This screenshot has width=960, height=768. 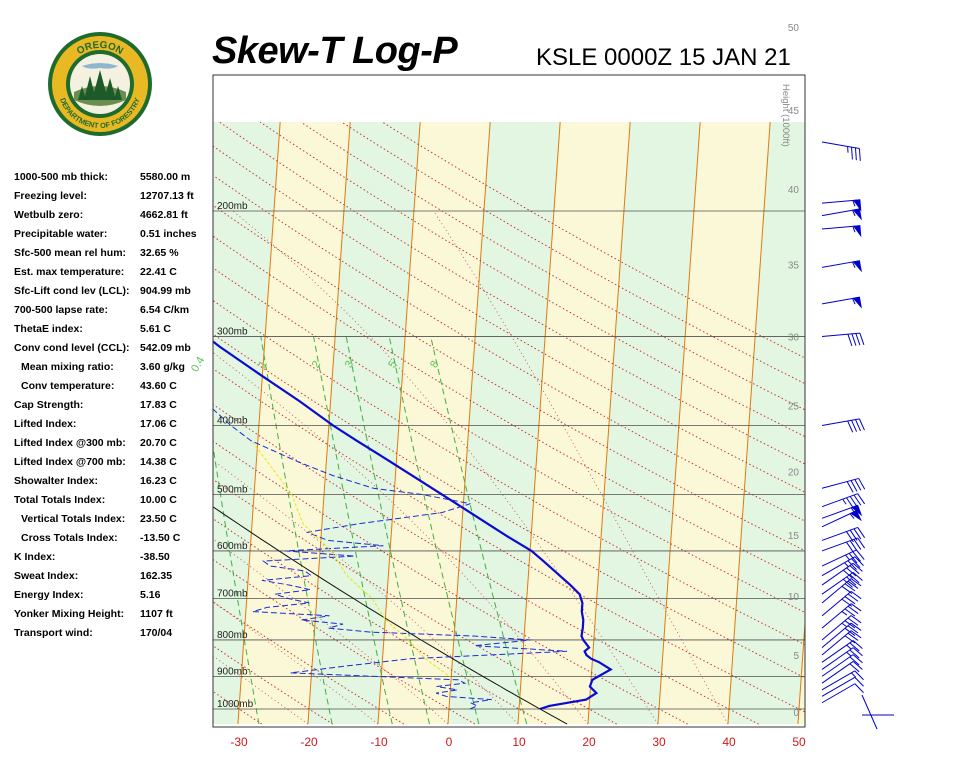 I want to click on index-value: 170/04, so click(x=156, y=633).